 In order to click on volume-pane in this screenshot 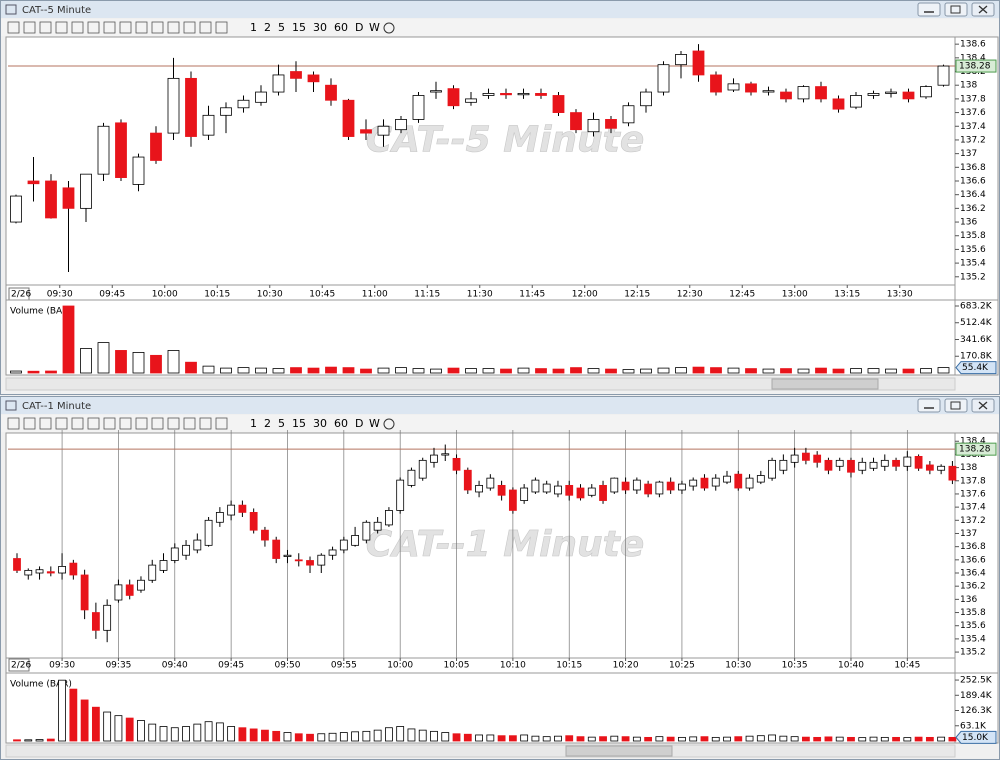, I will do `click(480, 337)`.